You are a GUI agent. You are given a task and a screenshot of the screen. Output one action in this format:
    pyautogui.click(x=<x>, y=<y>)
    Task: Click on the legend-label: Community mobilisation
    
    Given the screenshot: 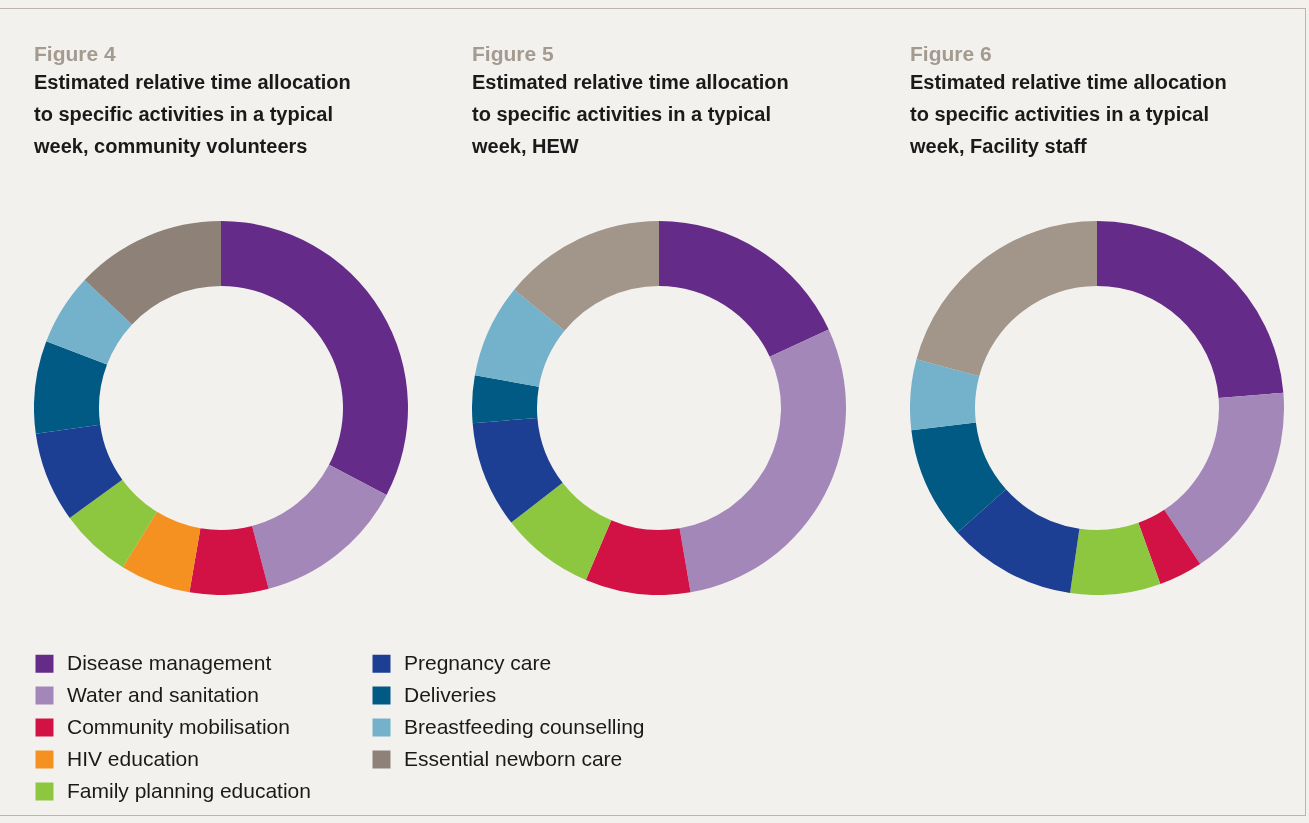 What is the action you would take?
    pyautogui.click(x=178, y=726)
    